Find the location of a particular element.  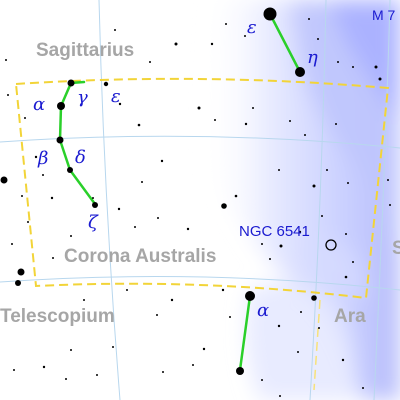

constellation-name-sagittarius: Sagittarius is located at coordinates (85, 50).